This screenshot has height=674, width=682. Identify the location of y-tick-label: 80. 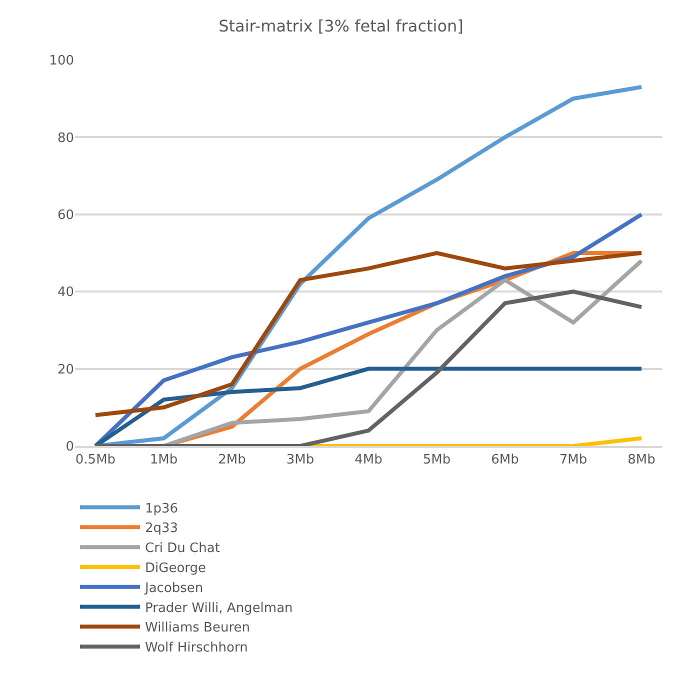
(65, 138).